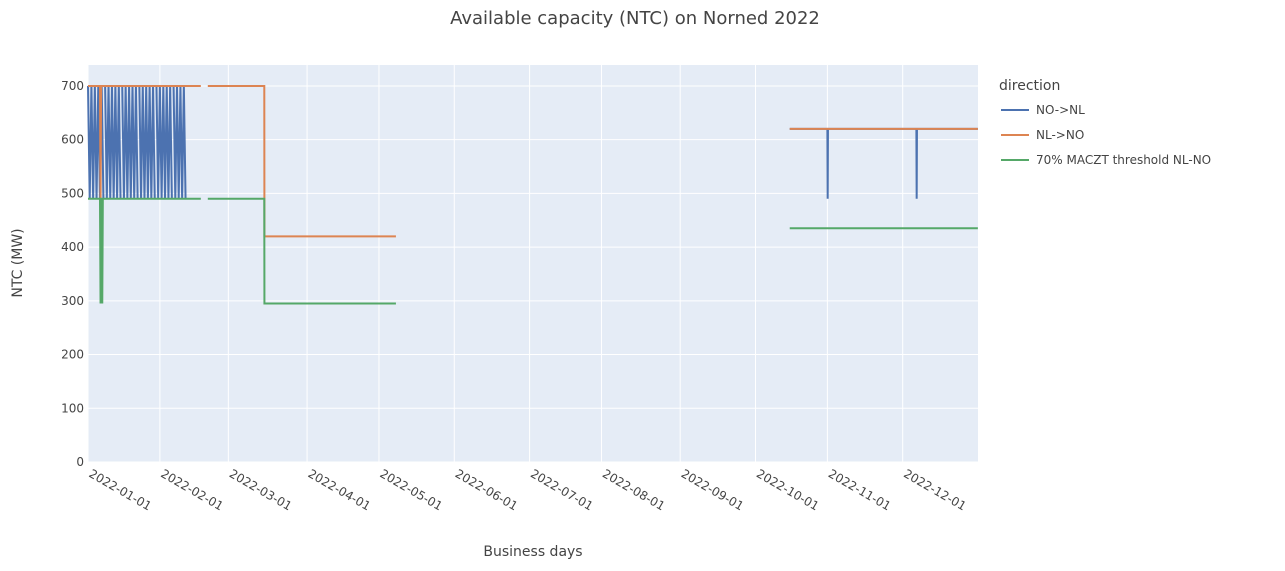 Image resolution: width=1285 pixels, height=571 pixels. Describe the element at coordinates (532, 552) in the screenshot. I see `x-axis-title: Business days` at that location.